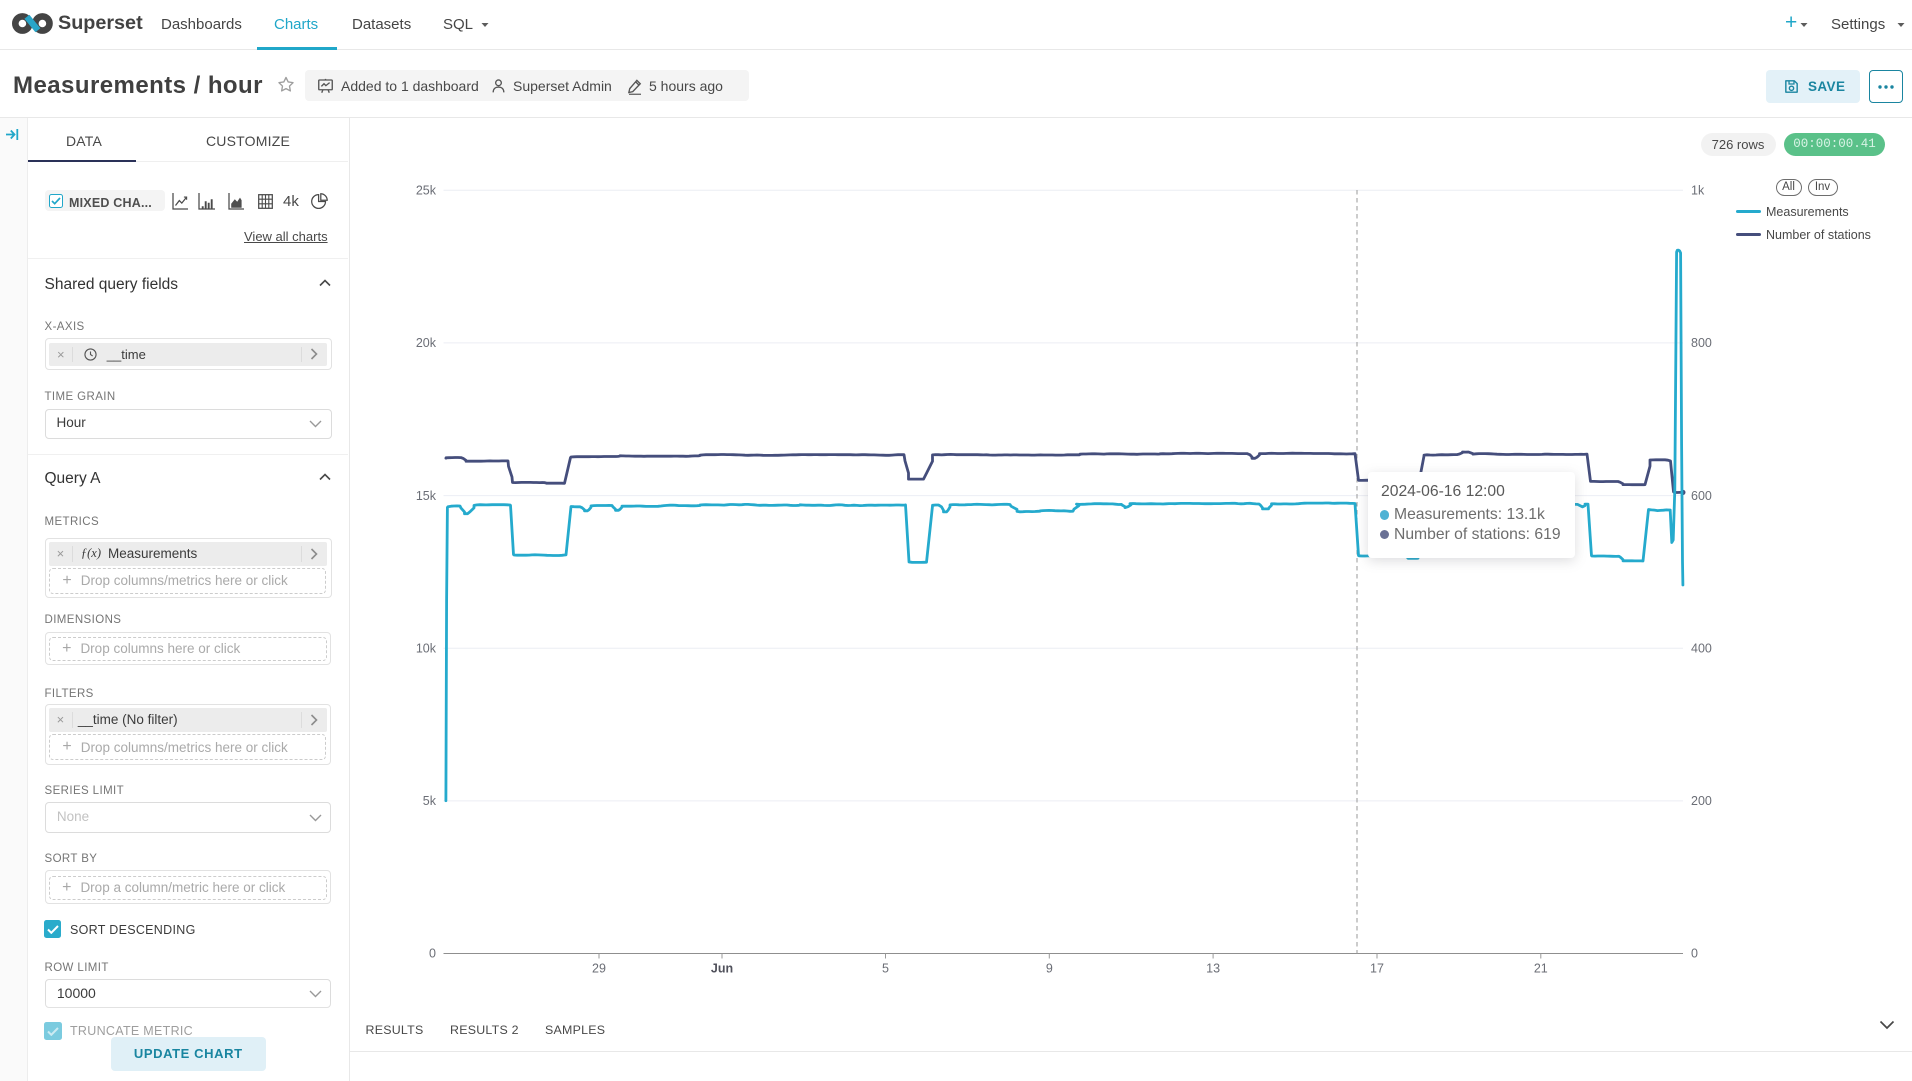 This screenshot has width=1912, height=1081. I want to click on svg-text: 10k, so click(426, 648).